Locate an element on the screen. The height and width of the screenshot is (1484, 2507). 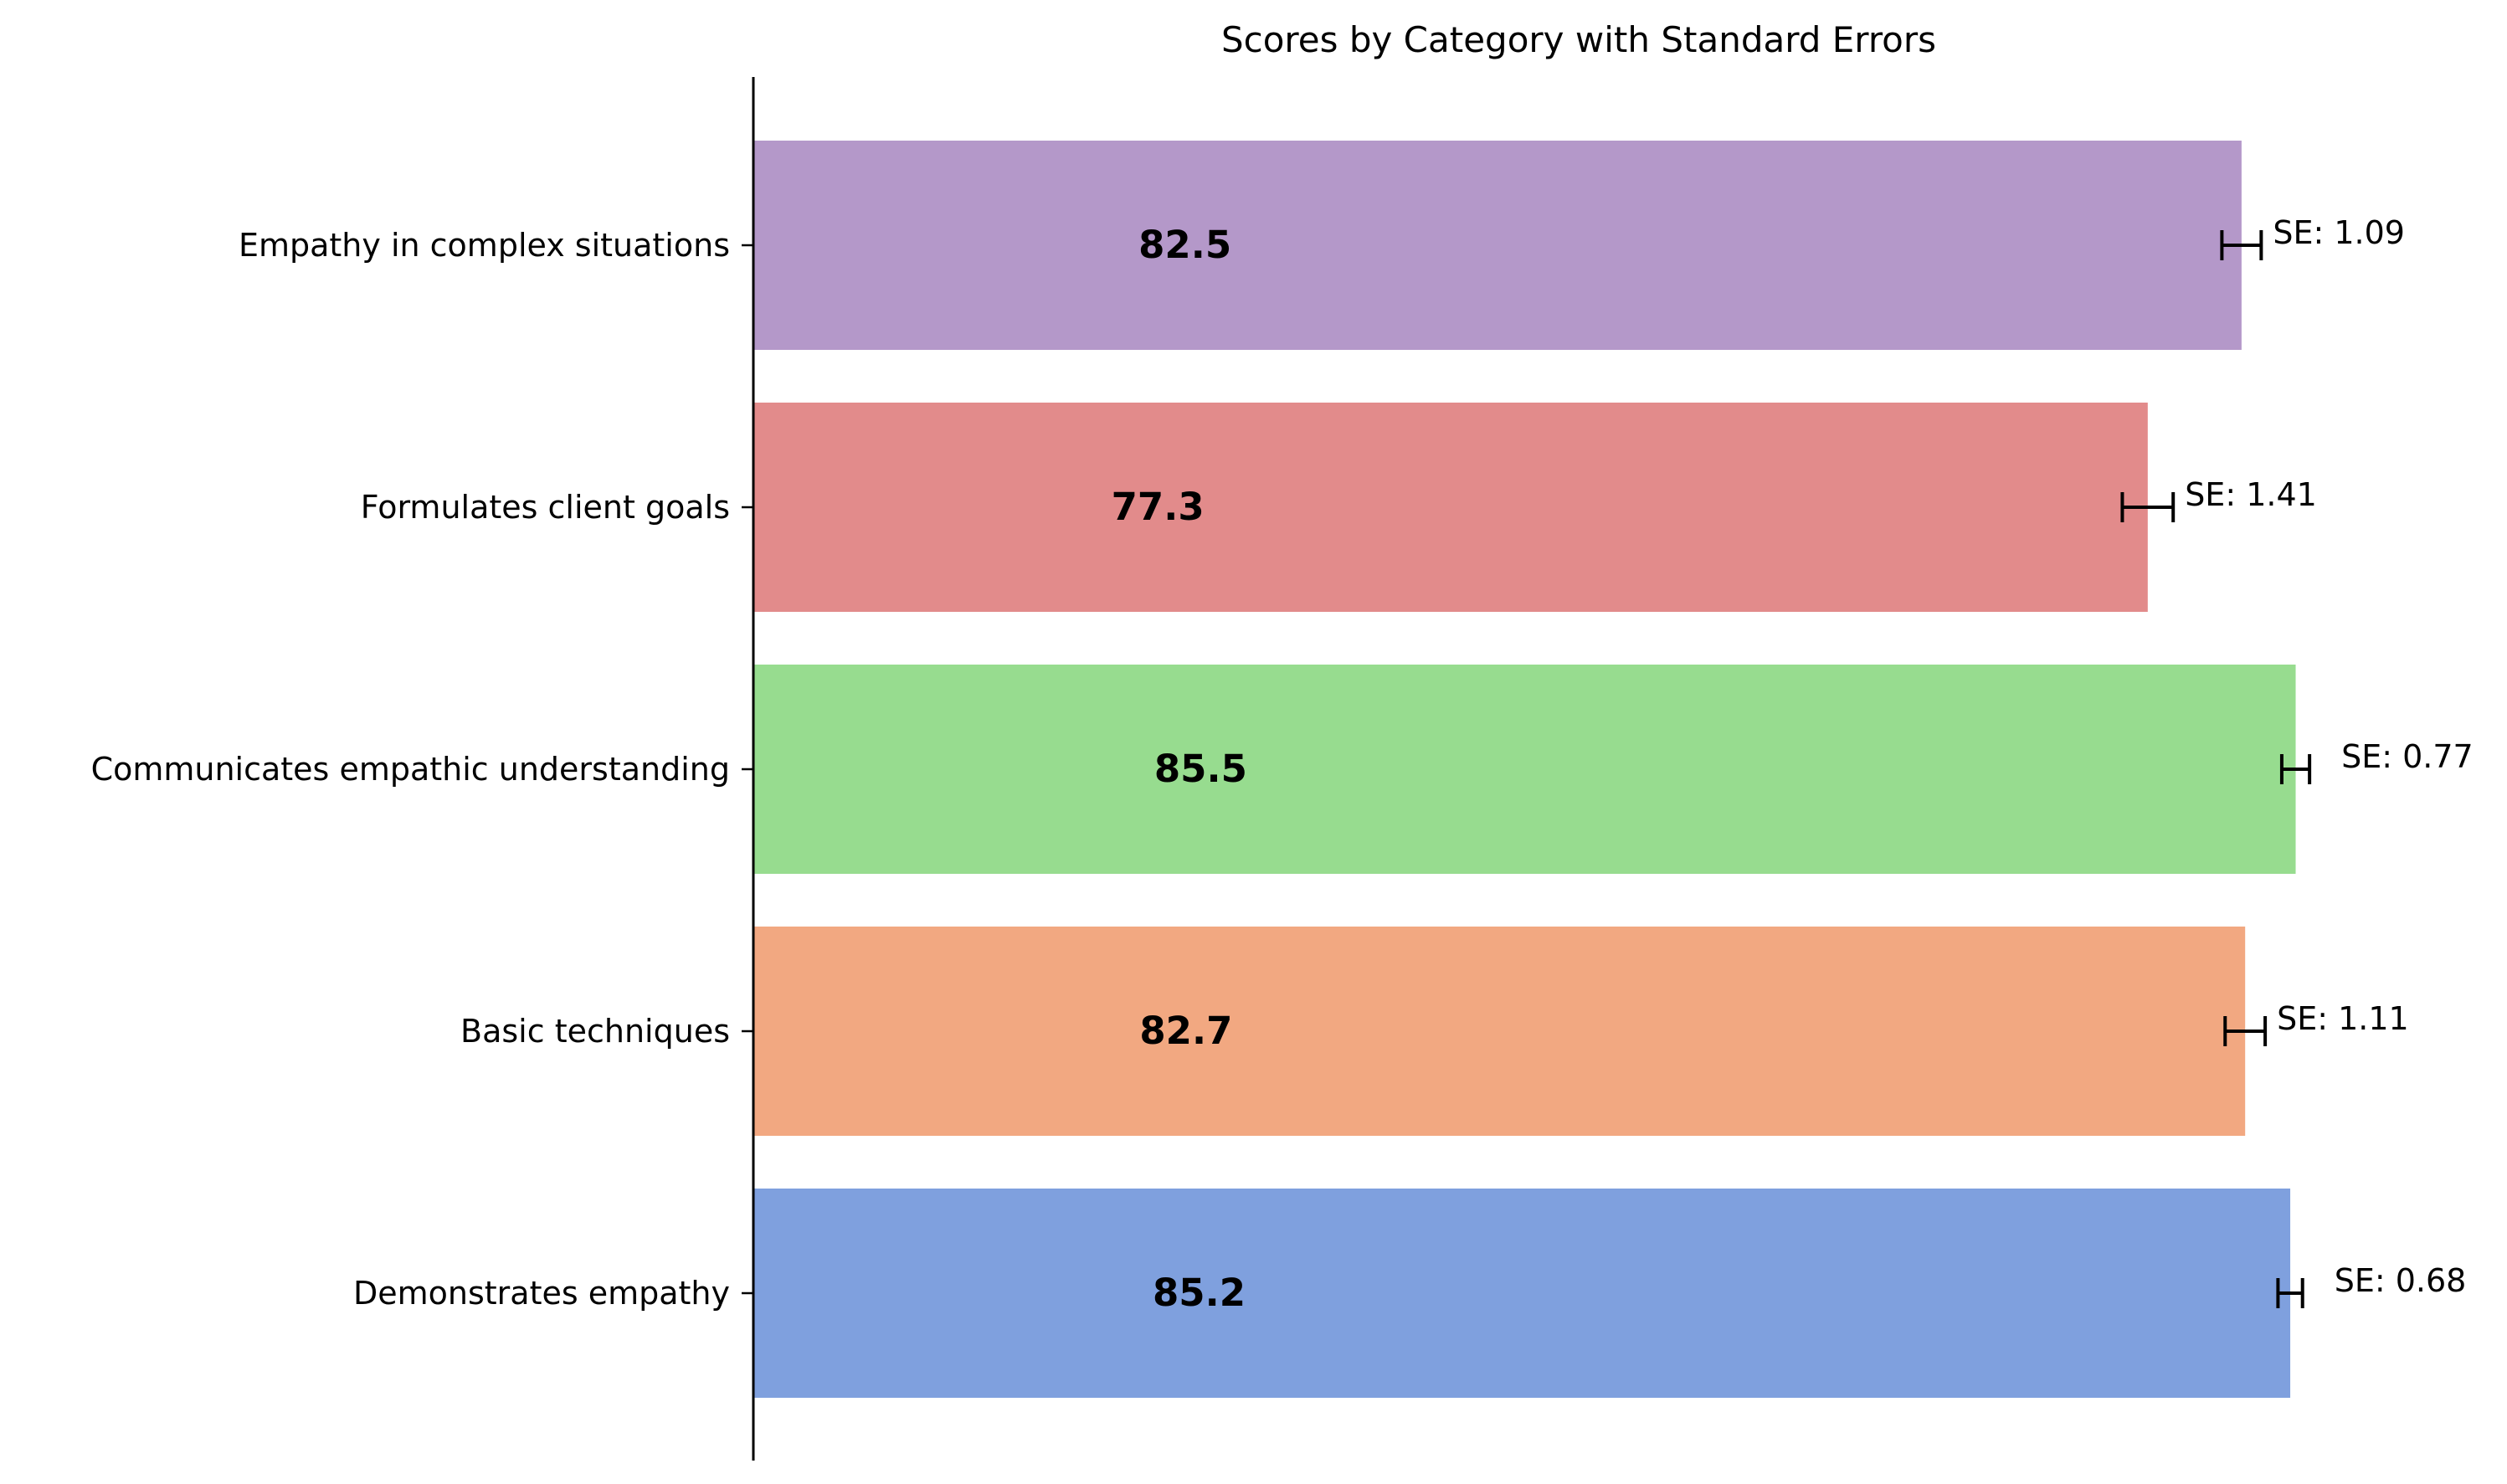
se-label: SE: 1.11 is located at coordinates (2343, 1018).